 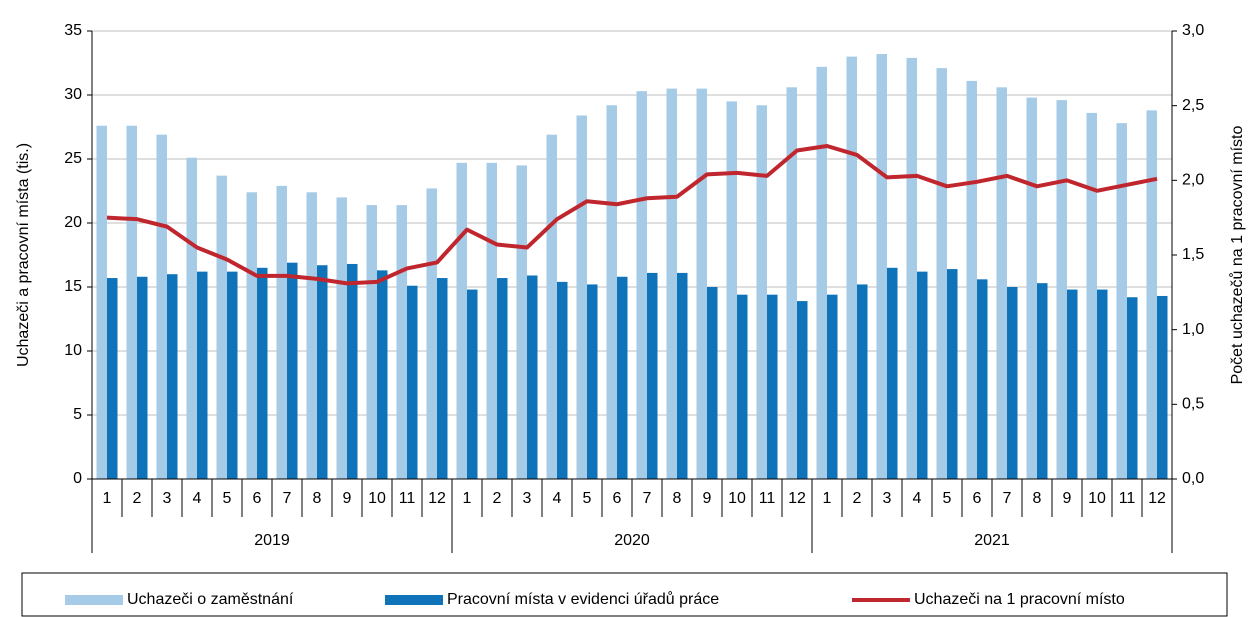 I want to click on legend-box, so click(x=624, y=594).